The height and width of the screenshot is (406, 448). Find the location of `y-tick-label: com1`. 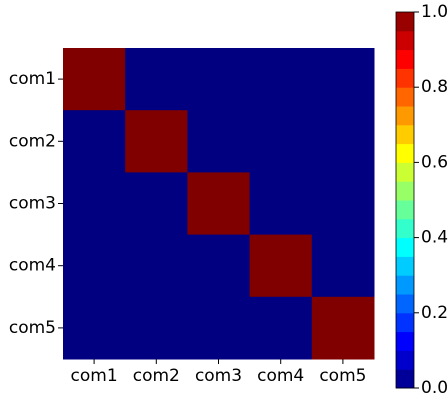

y-tick-label: com1 is located at coordinates (32, 79).